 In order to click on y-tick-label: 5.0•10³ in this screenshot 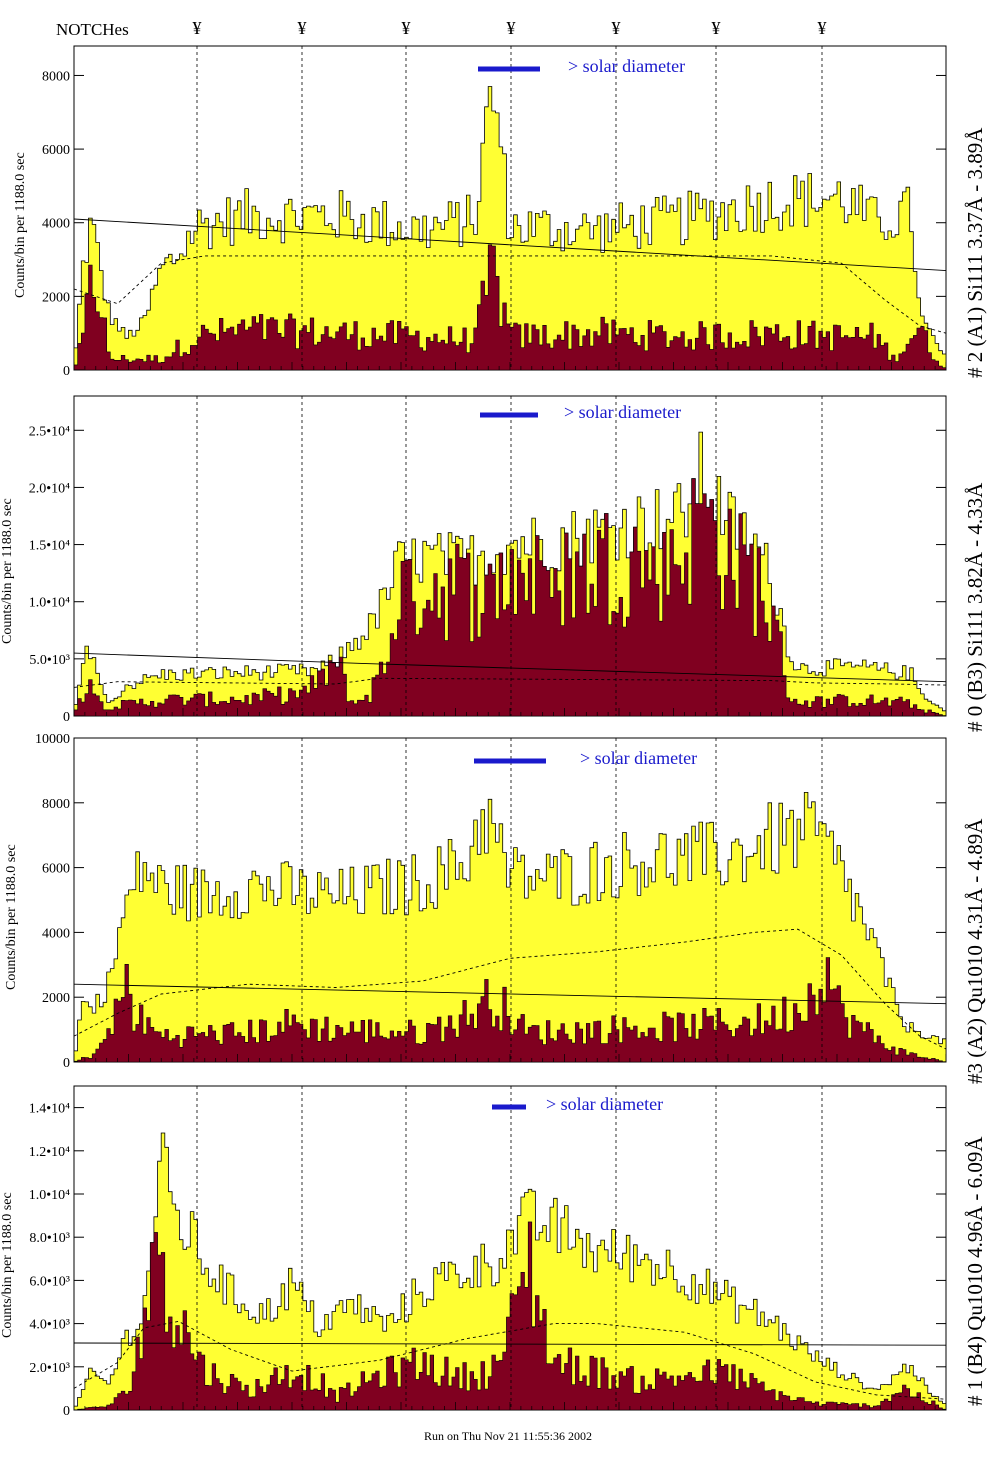, I will do `click(49, 660)`.